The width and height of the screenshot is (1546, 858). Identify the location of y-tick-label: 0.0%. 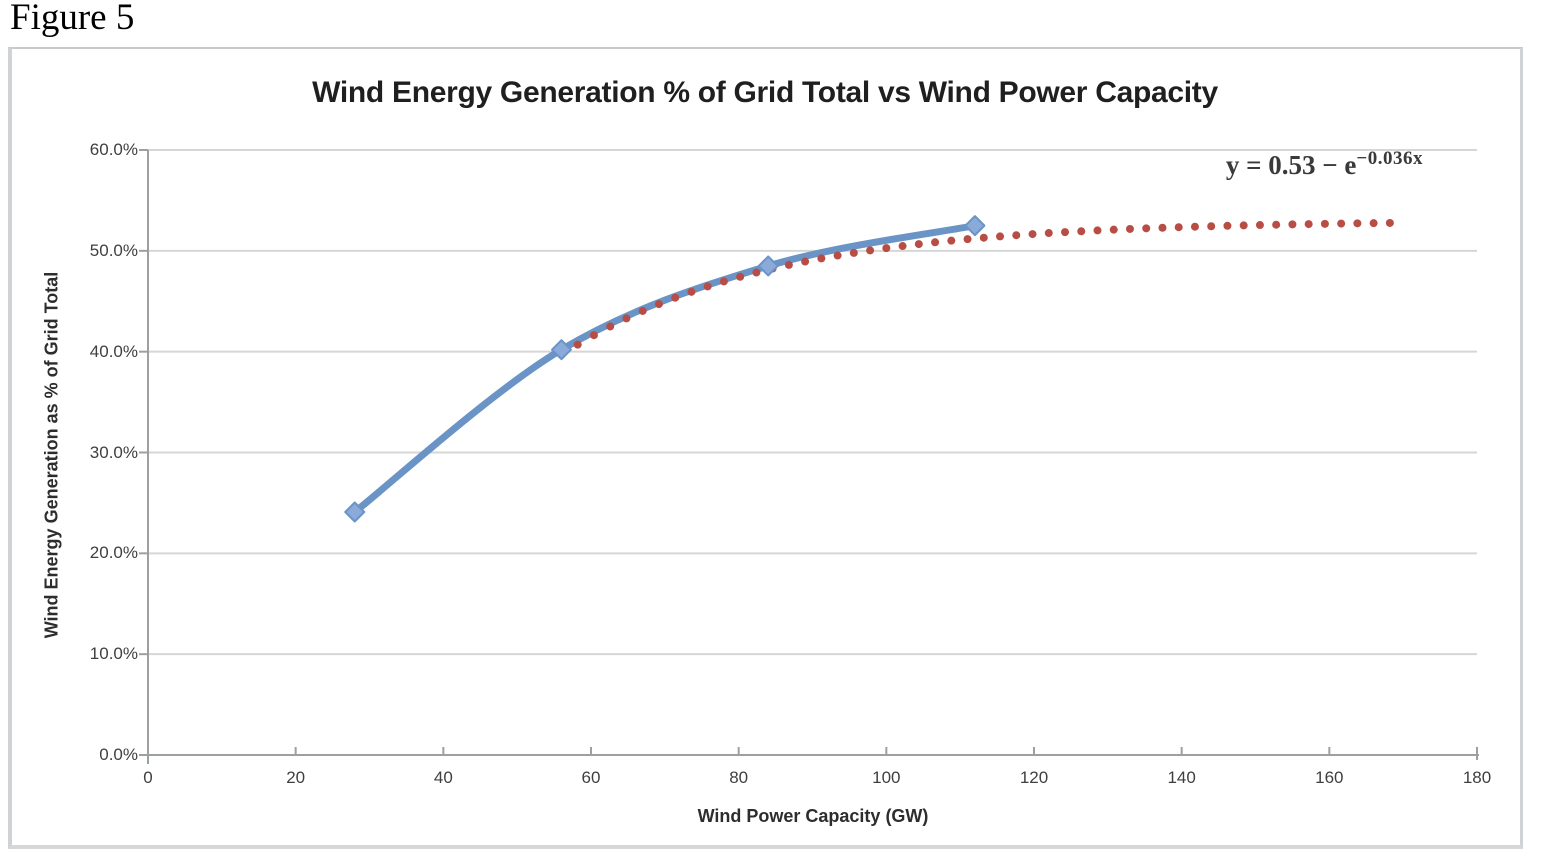
(118, 754).